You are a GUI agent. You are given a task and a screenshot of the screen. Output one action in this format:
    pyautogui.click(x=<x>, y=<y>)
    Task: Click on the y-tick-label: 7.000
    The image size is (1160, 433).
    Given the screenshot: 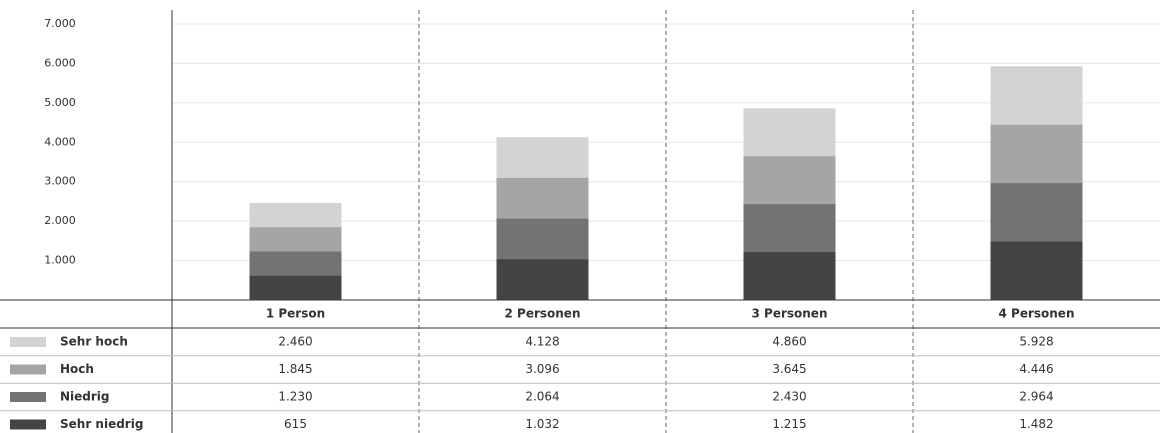 What is the action you would take?
    pyautogui.click(x=60, y=23)
    